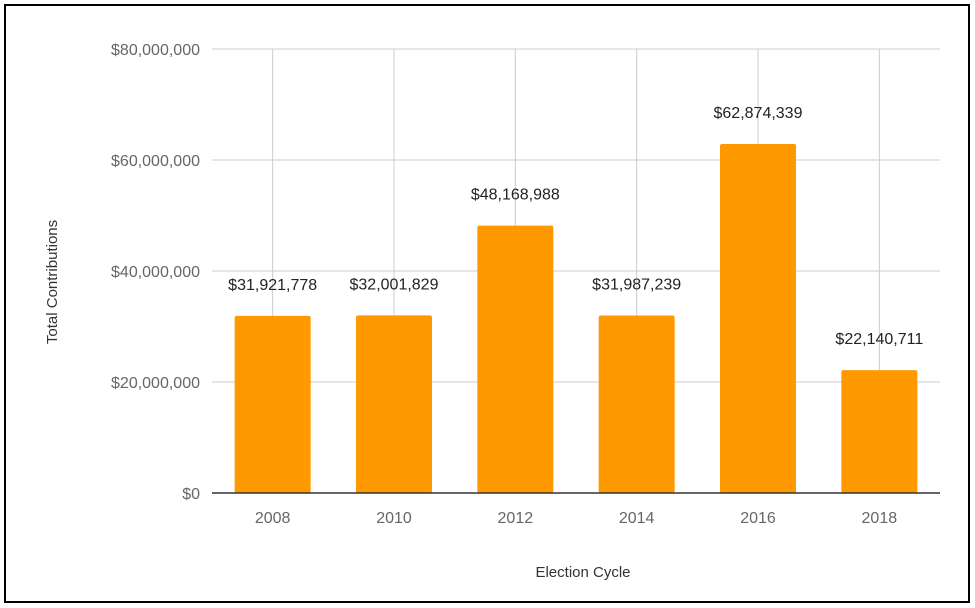  Describe the element at coordinates (758, 318) in the screenshot. I see `bar-2016` at that location.